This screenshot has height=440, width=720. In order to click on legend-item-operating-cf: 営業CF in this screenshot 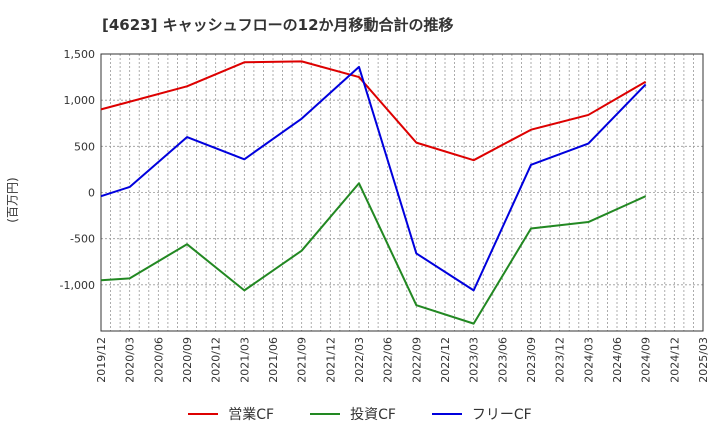, I will do `click(231, 414)`.